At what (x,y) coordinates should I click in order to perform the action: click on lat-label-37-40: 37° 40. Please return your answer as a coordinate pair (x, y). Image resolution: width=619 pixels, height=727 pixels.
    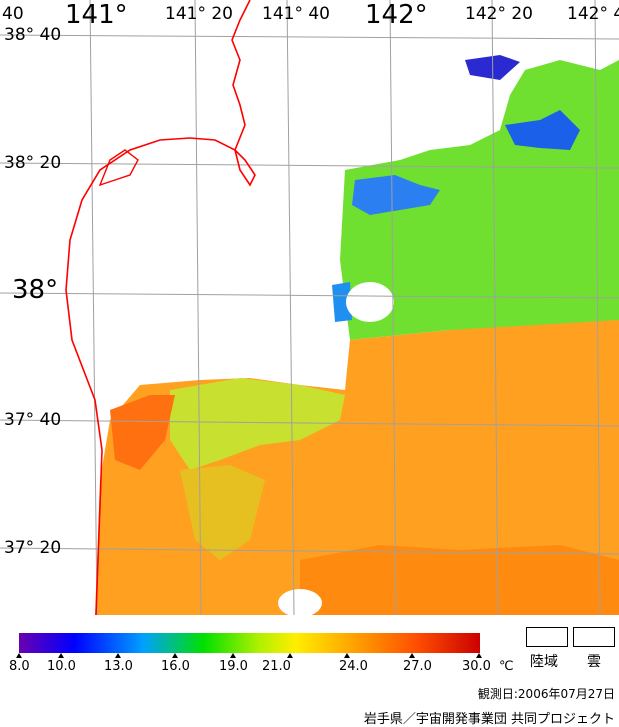
    Looking at the image, I should click on (33, 420).